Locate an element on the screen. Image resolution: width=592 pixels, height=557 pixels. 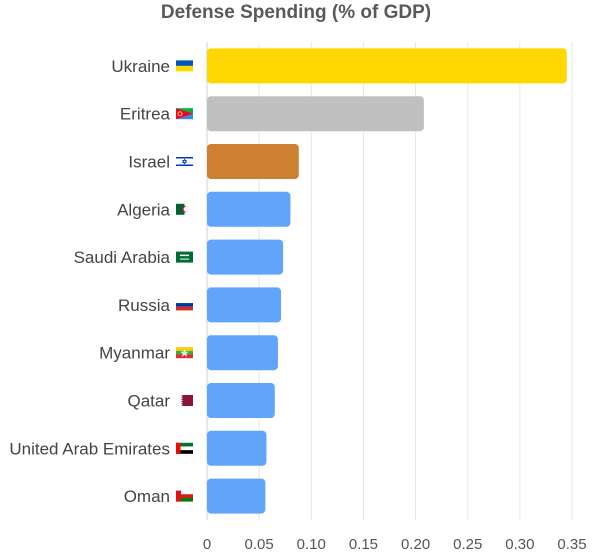
x-tick-label: 0.20 is located at coordinates (415, 544).